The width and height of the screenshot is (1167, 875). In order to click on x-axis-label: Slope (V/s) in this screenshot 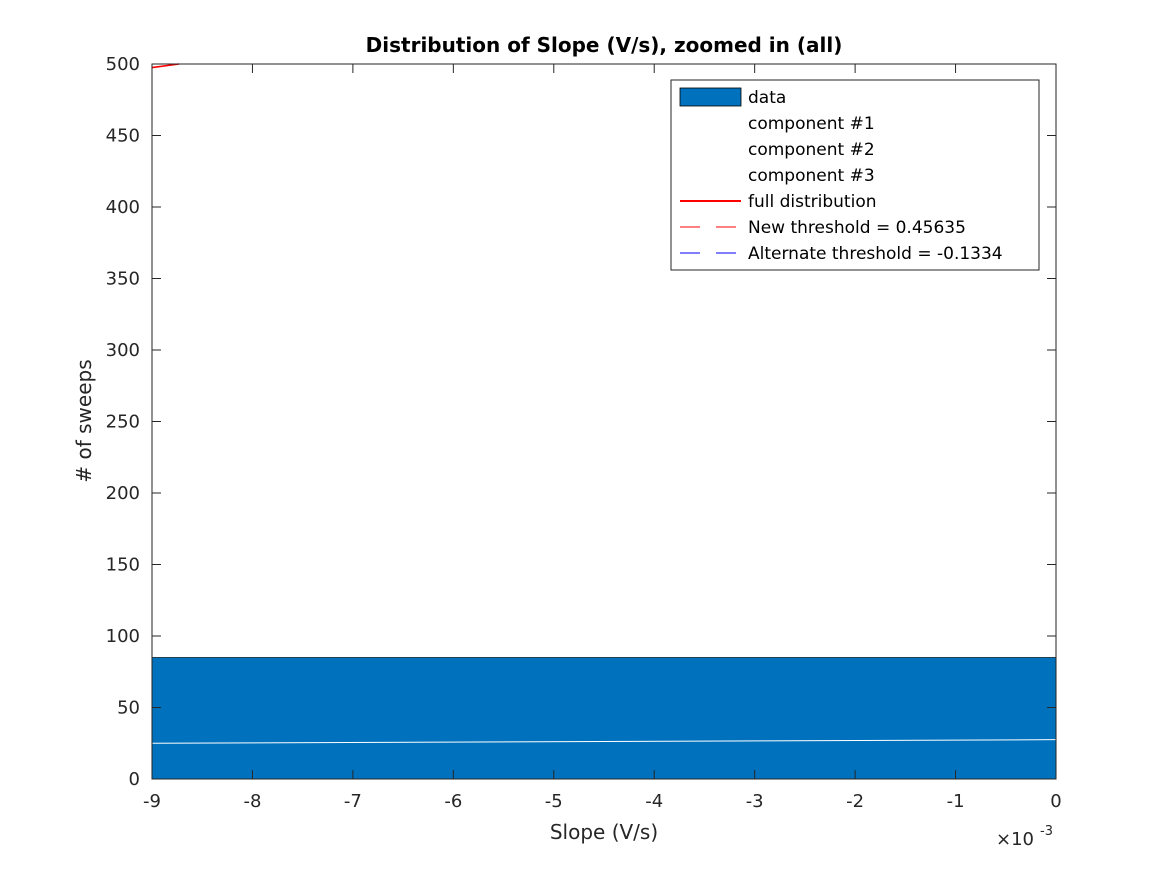, I will do `click(604, 832)`.